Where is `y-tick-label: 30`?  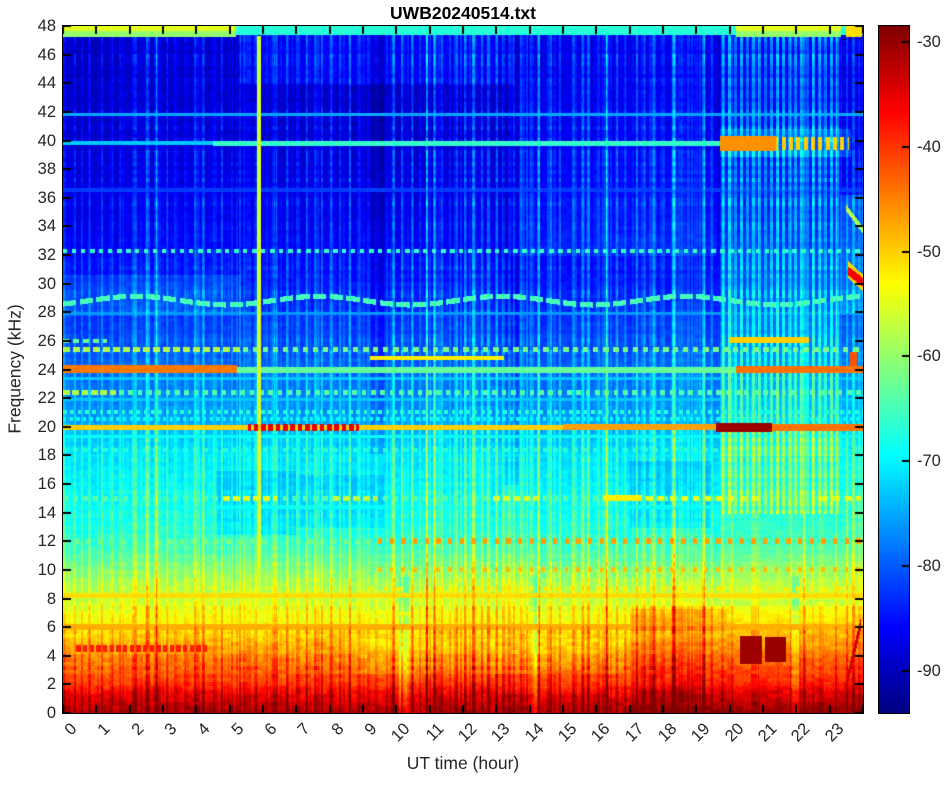
y-tick-label: 30 is located at coordinates (46, 283).